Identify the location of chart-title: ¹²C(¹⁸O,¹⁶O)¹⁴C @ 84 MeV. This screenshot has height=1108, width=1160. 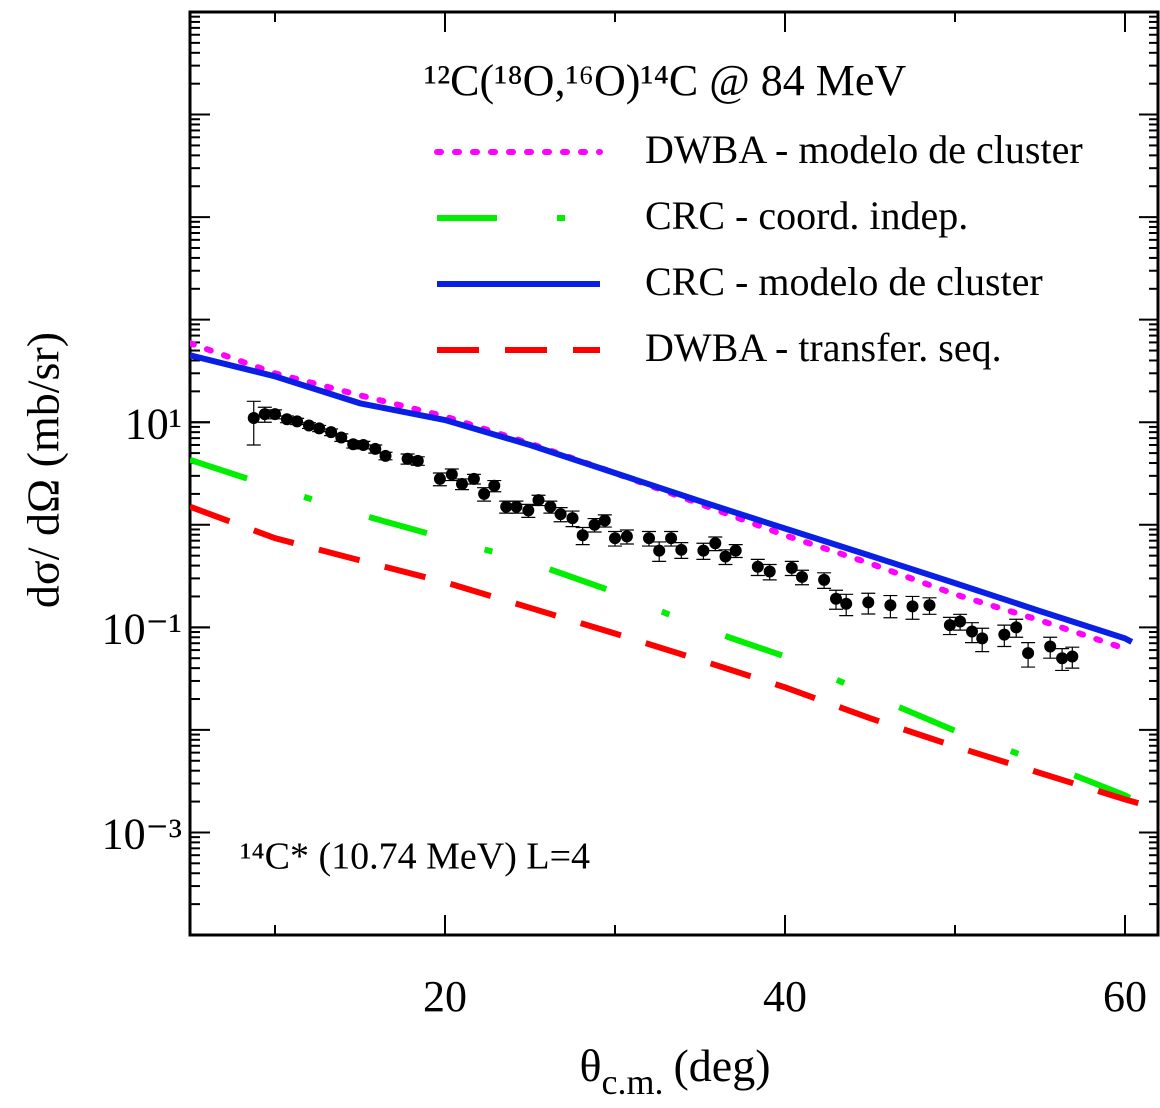
(665, 80).